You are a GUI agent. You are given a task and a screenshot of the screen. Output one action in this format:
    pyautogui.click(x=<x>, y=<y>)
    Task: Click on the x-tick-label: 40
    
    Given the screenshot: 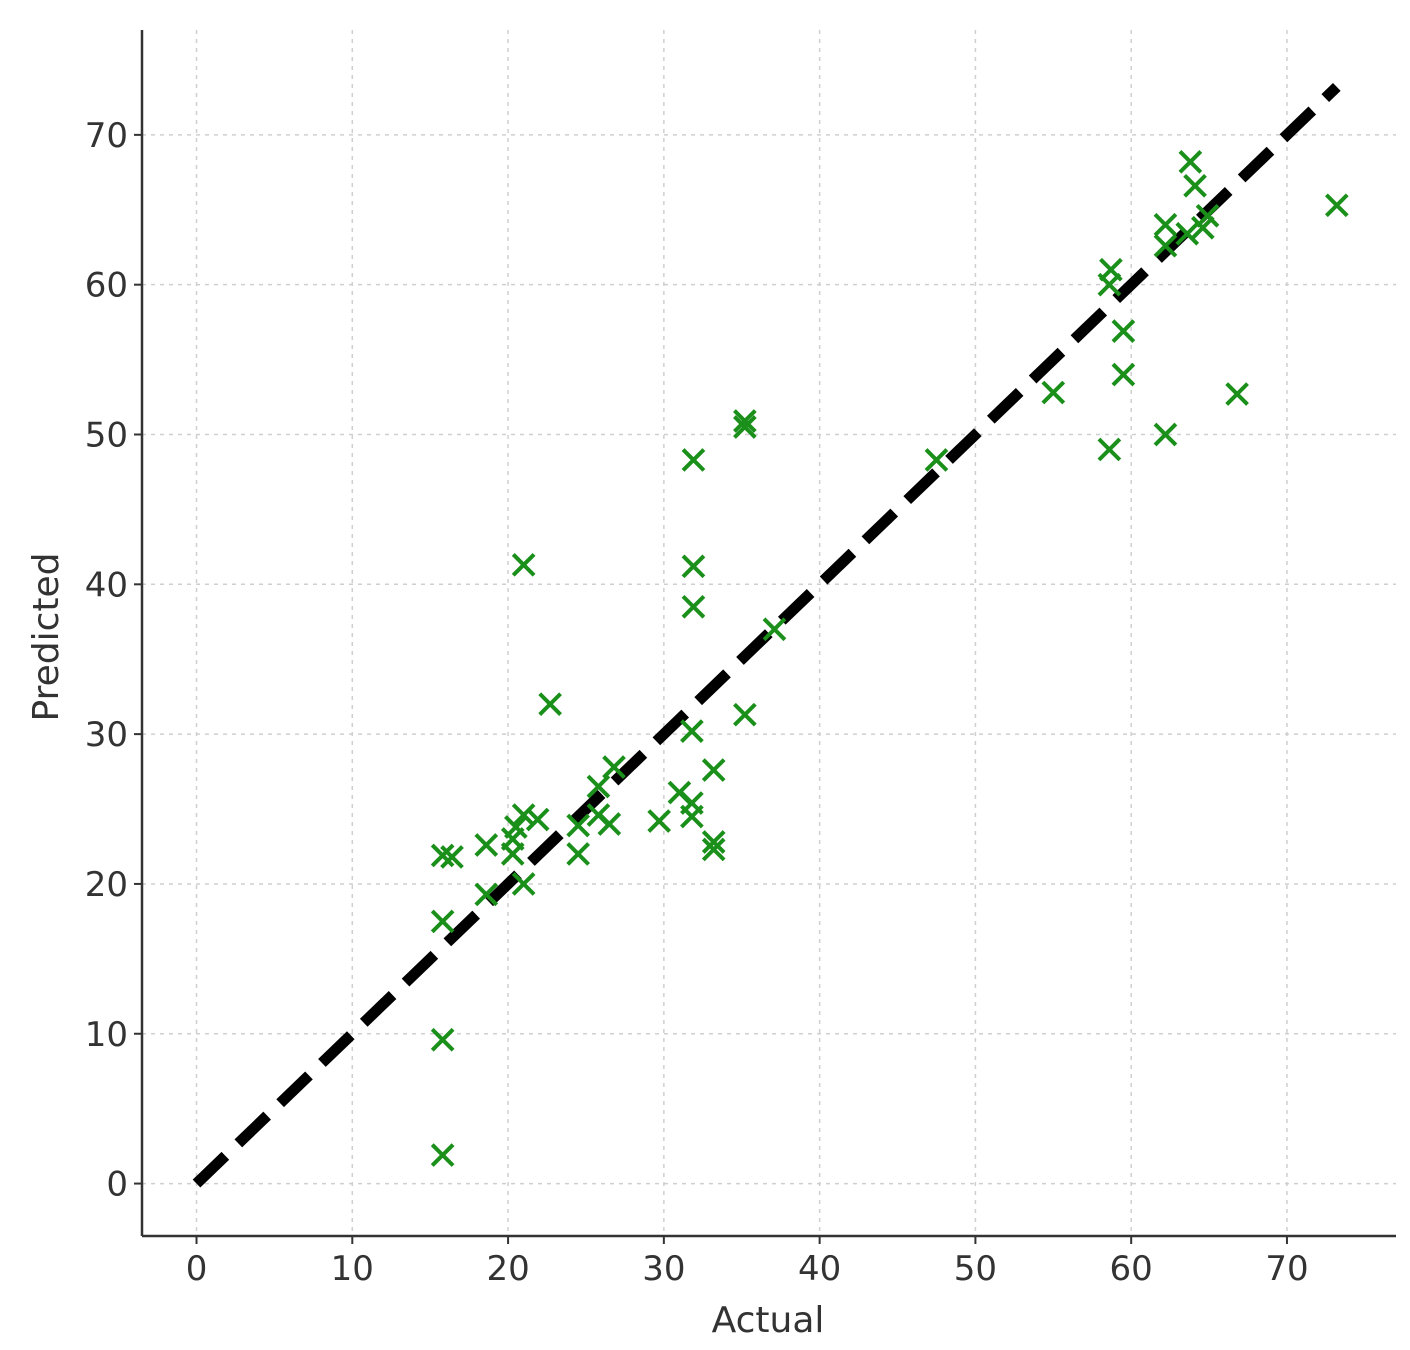 What is the action you would take?
    pyautogui.click(x=819, y=1269)
    